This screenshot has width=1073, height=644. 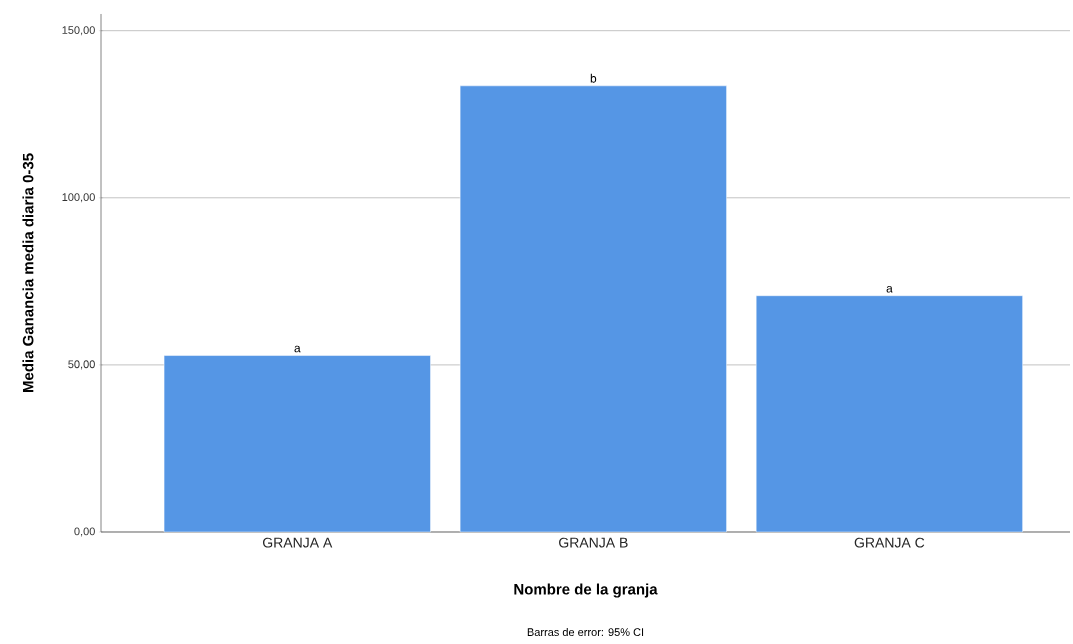 What do you see at coordinates (586, 590) in the screenshot?
I see `x-axis-title: Nombre de la granja` at bounding box center [586, 590].